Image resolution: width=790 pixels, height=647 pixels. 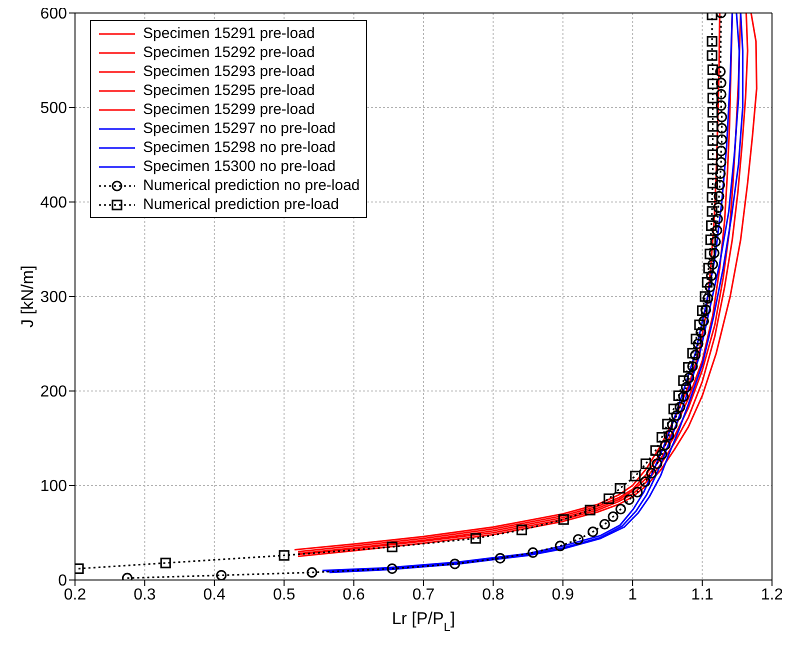 I want to click on legend-label: Specimen 15300 no pre-load, so click(x=239, y=166).